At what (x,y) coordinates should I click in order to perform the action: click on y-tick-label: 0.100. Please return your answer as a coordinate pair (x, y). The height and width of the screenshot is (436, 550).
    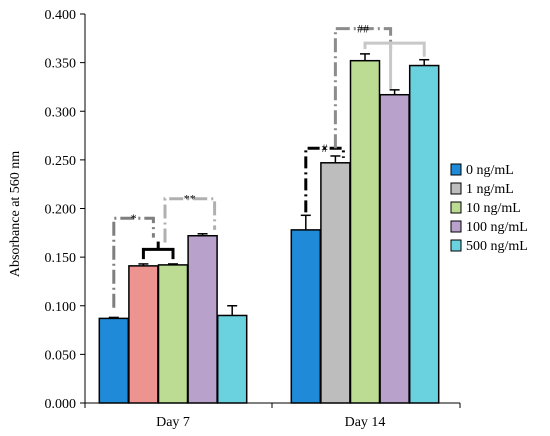
    Looking at the image, I should click on (61, 307).